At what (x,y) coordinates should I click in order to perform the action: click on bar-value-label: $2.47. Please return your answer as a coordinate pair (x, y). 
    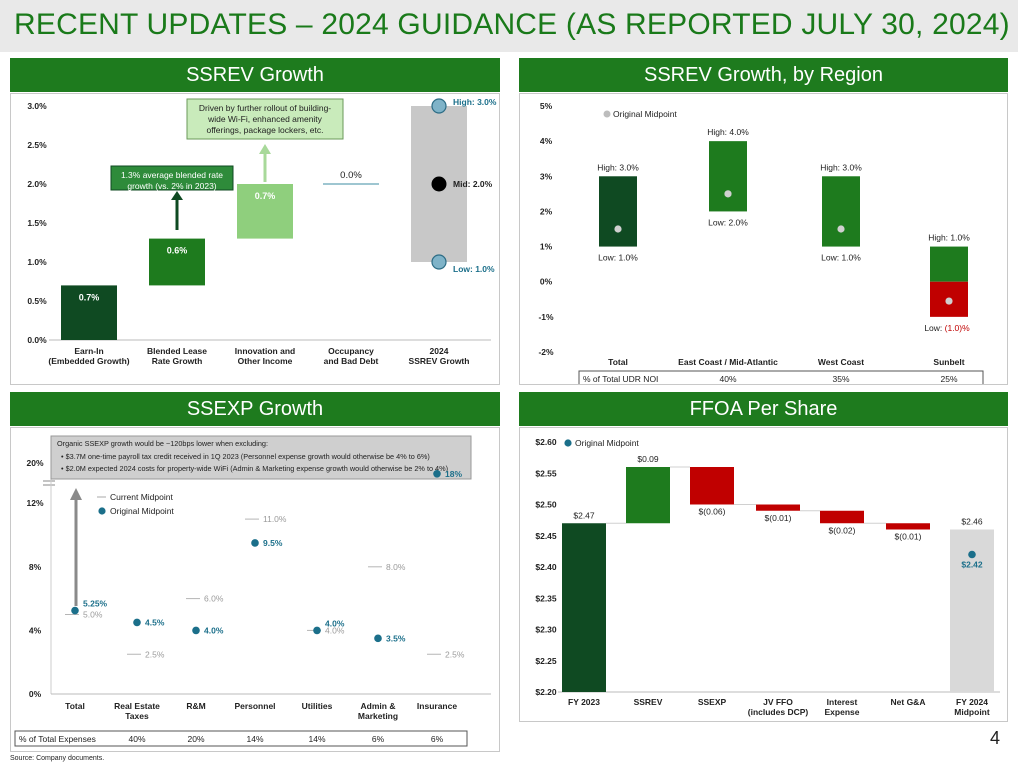
    Looking at the image, I should click on (584, 515).